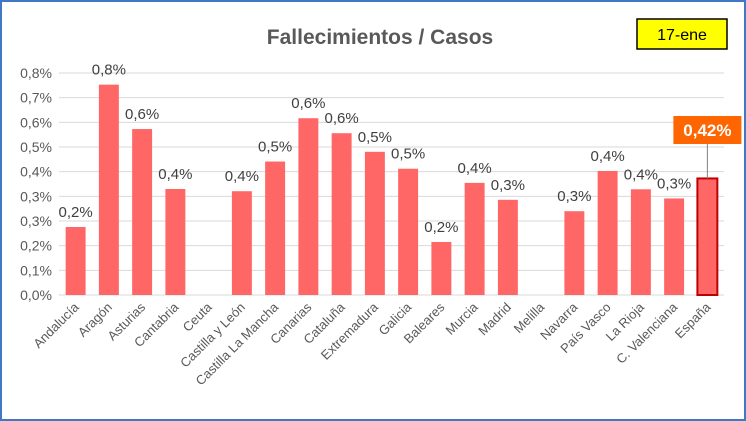  I want to click on y-tick-label: 0,1%, so click(36, 270).